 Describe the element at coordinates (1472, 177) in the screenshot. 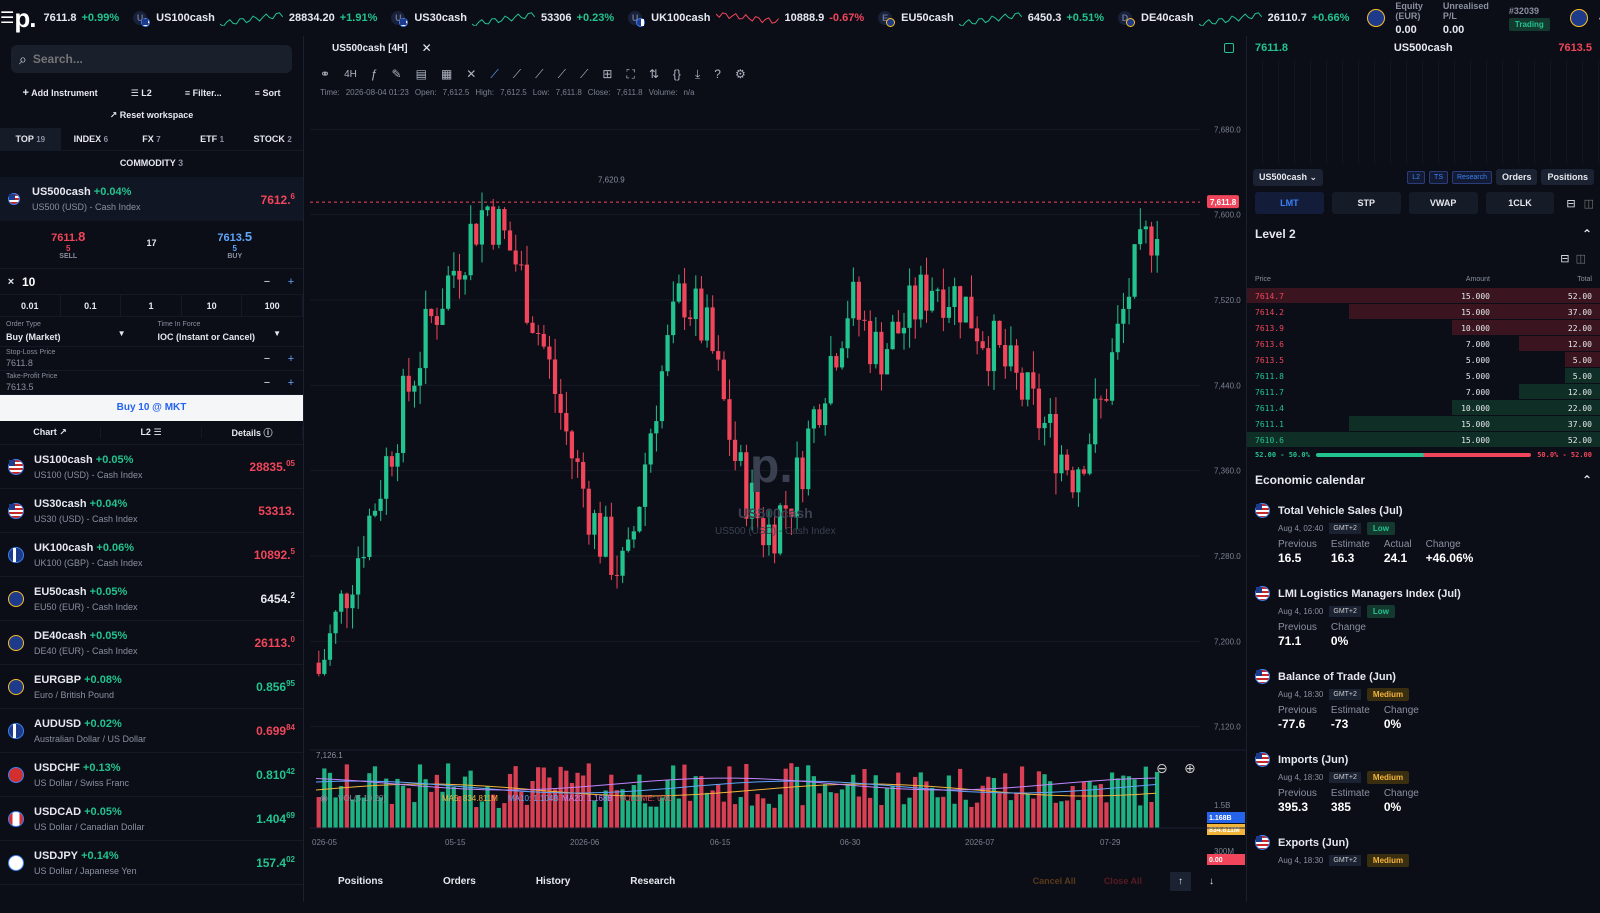

I see `chip-research: Research` at that location.